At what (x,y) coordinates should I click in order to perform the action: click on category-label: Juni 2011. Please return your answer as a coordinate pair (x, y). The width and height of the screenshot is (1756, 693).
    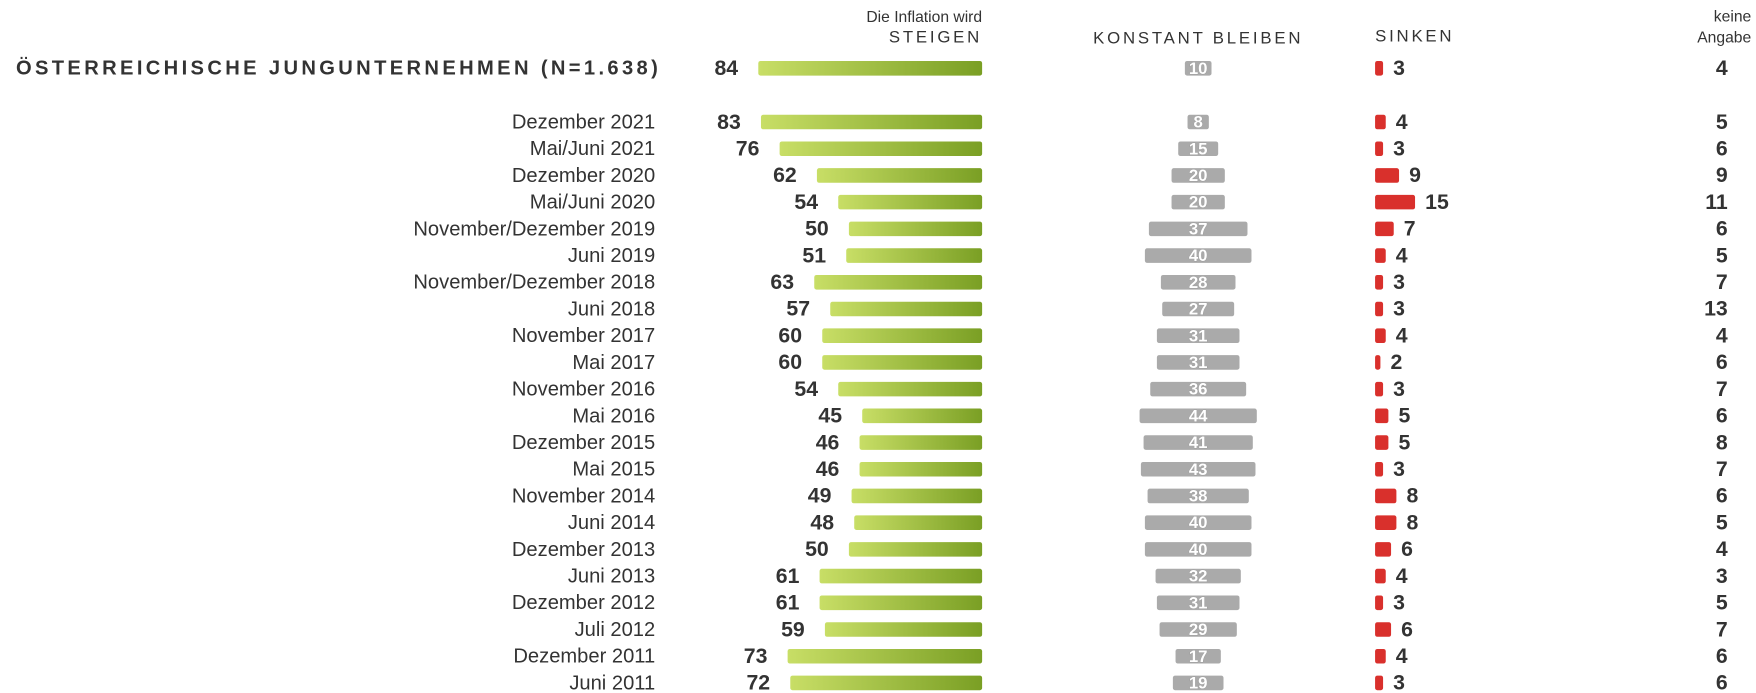
    Looking at the image, I should click on (612, 682).